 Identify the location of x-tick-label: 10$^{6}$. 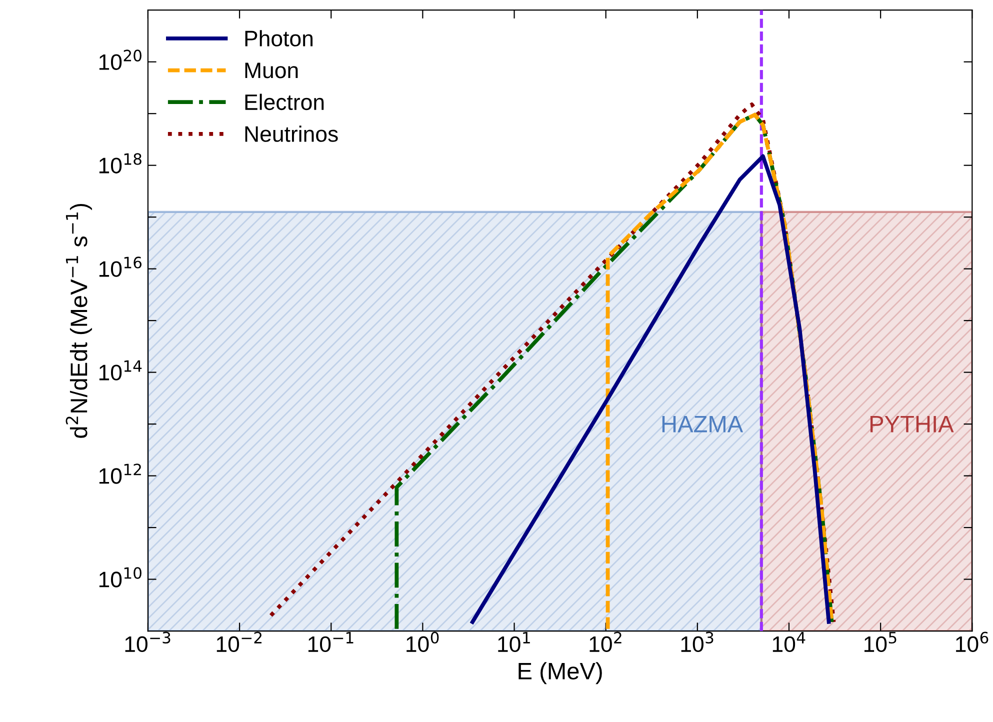
(972, 642).